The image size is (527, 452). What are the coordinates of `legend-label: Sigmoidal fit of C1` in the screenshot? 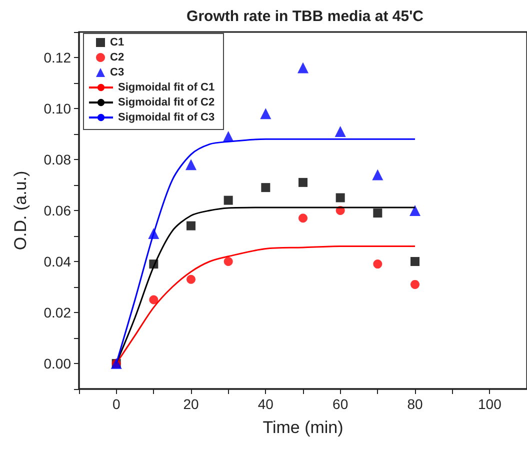 It's located at (166, 88).